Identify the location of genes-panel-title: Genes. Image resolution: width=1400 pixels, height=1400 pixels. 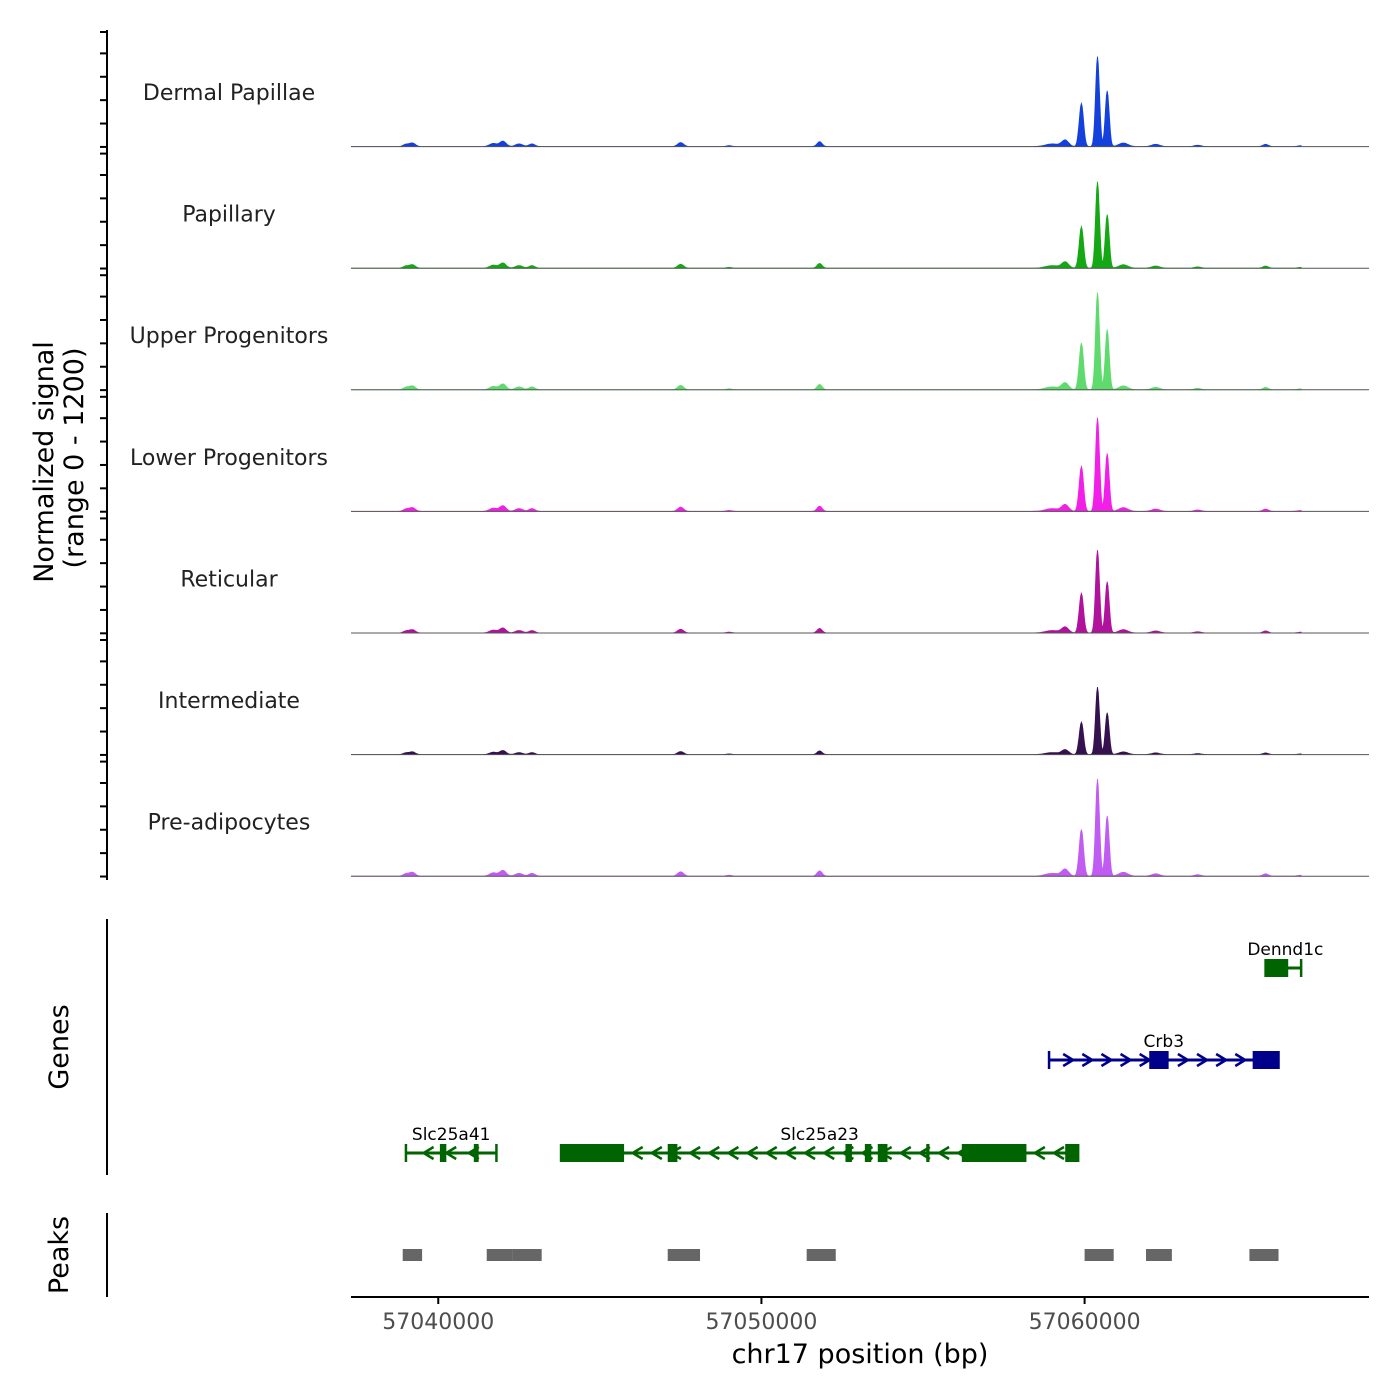
(59, 1046).